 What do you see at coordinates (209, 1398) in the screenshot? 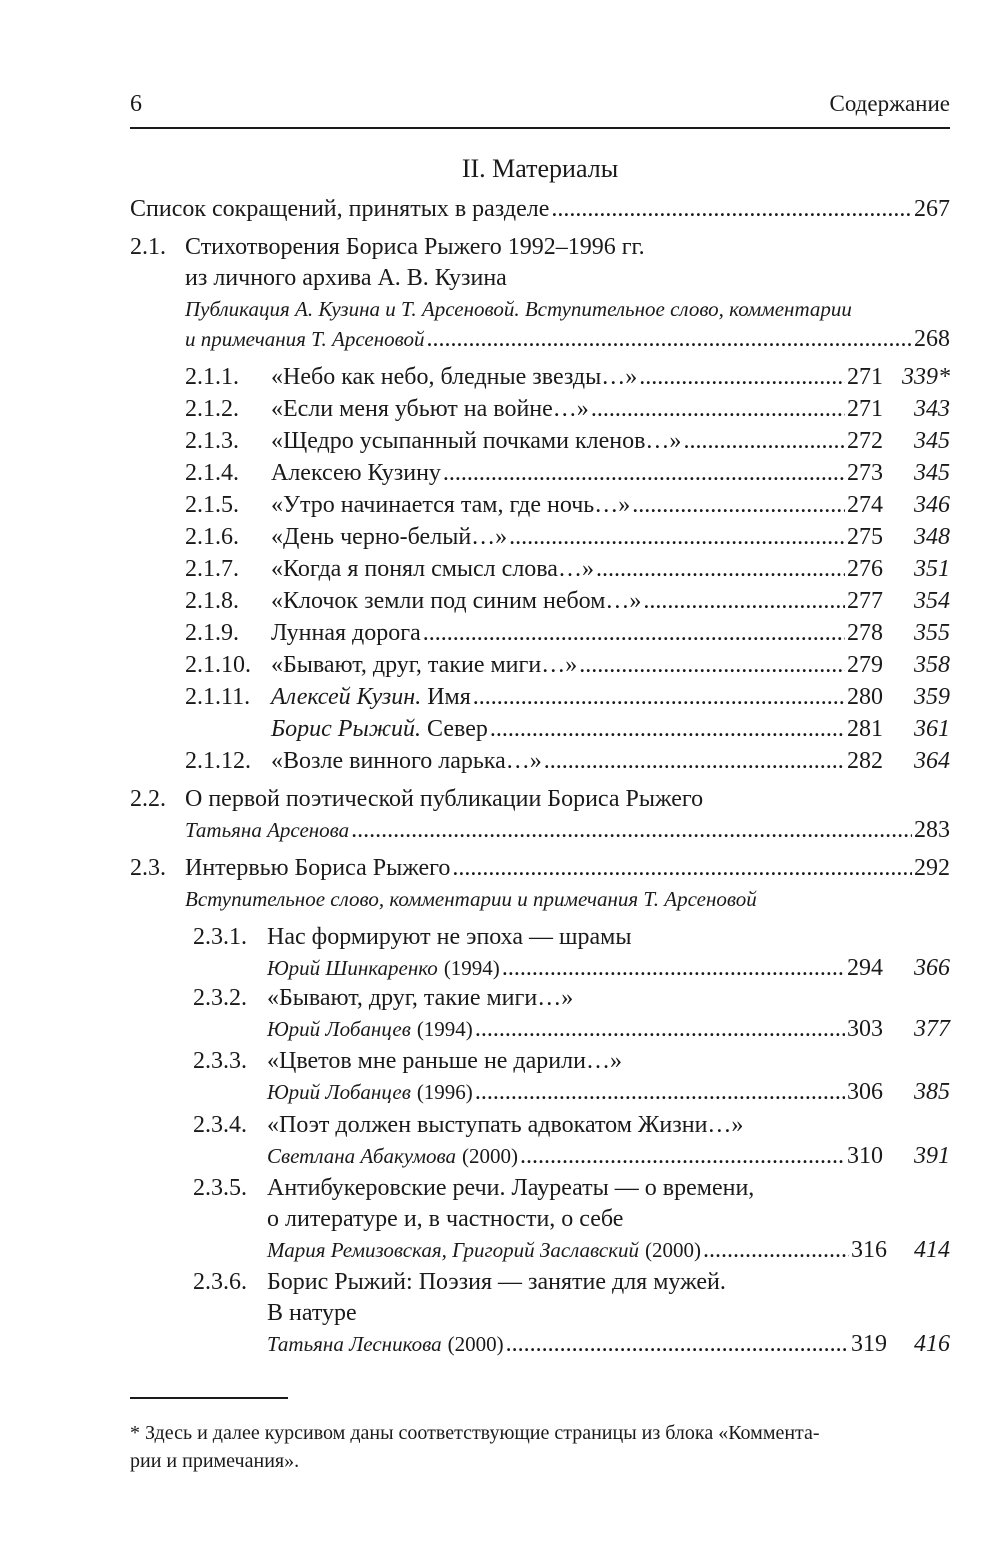
I see `footnote-rule` at bounding box center [209, 1398].